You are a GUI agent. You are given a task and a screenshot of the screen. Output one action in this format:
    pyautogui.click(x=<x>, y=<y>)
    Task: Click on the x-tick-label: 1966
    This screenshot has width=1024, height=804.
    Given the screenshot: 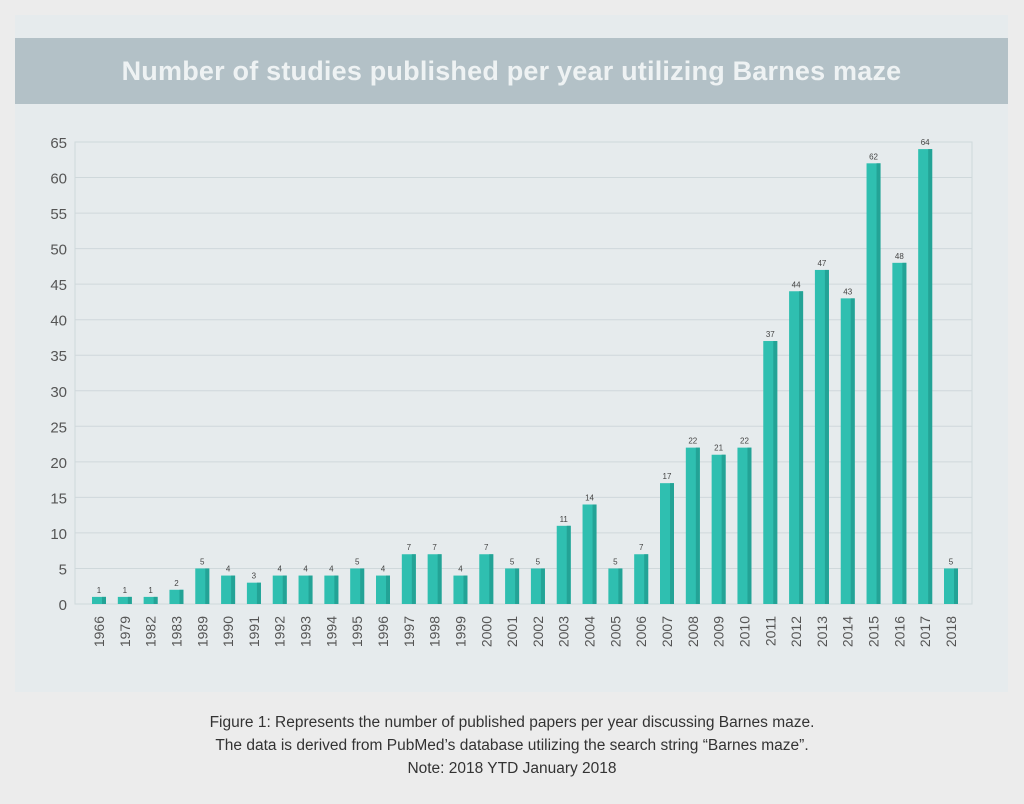 What is the action you would take?
    pyautogui.click(x=99, y=631)
    